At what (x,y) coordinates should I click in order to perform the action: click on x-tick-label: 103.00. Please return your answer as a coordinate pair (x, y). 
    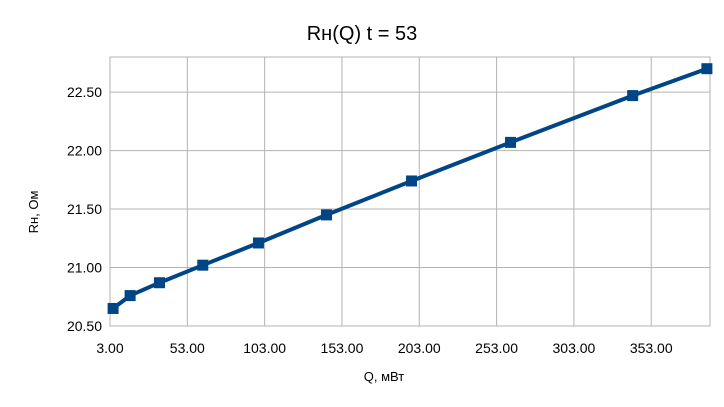
    Looking at the image, I should click on (264, 348).